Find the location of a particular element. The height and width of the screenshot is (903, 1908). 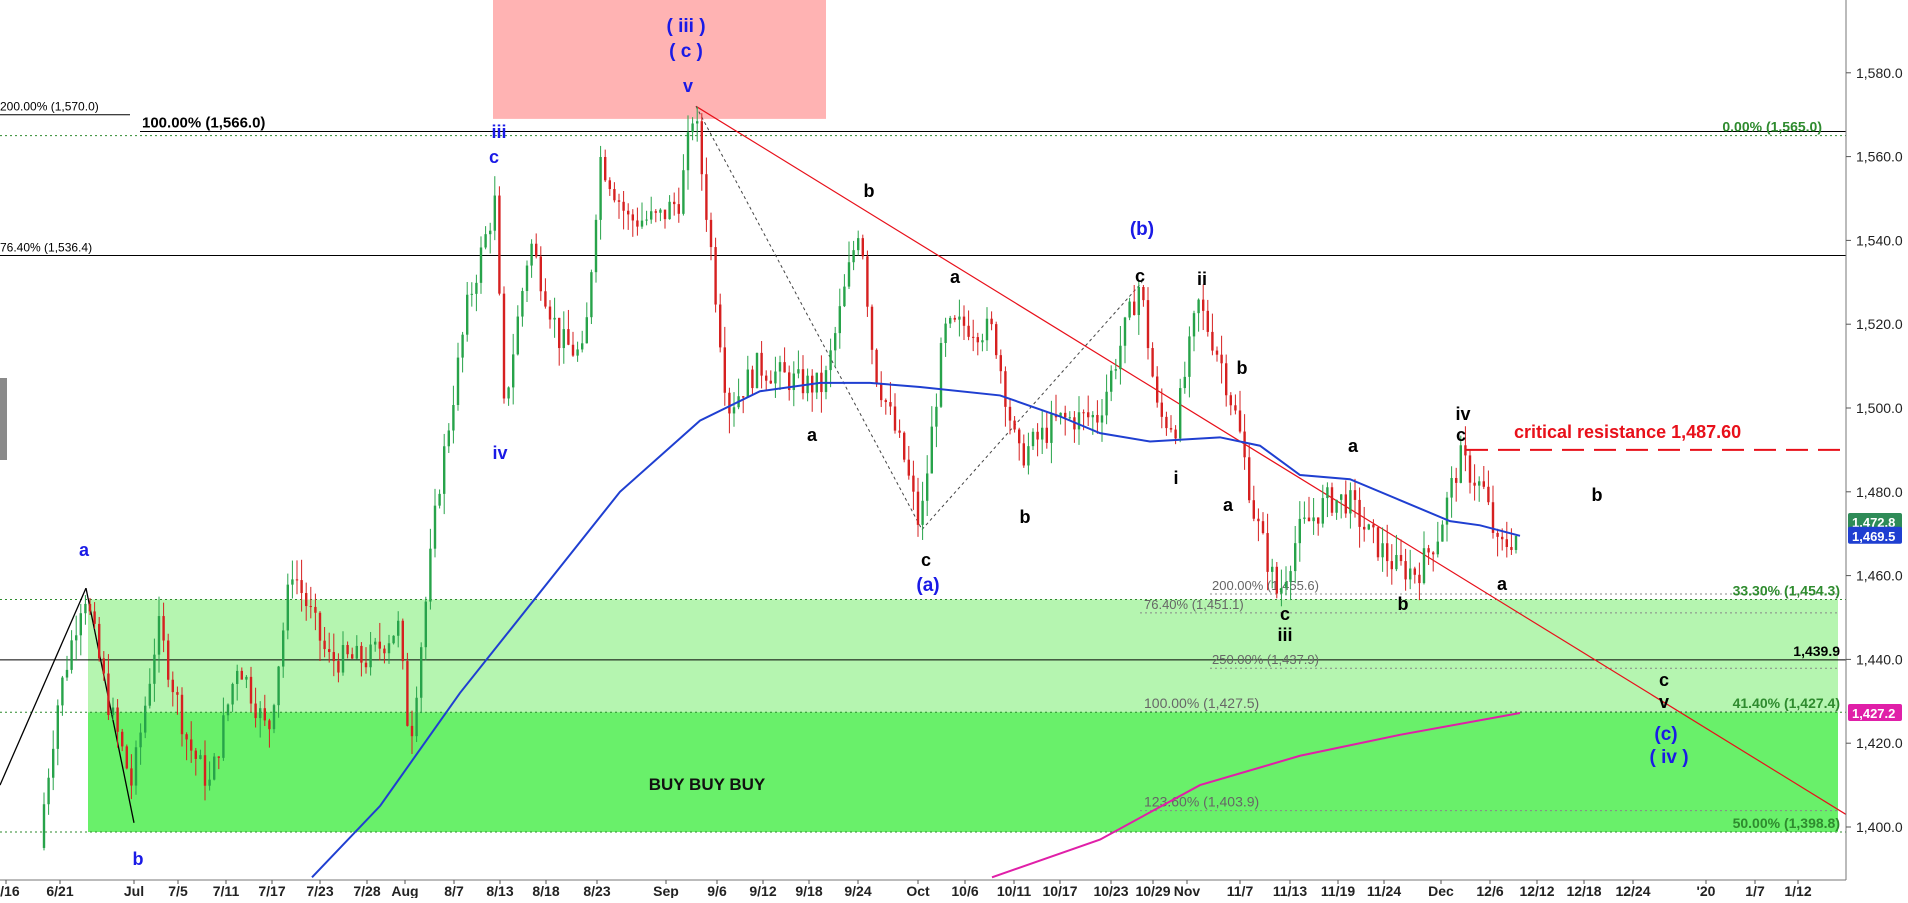

level-label: 200.00% (1,455.6) is located at coordinates (1265, 585).